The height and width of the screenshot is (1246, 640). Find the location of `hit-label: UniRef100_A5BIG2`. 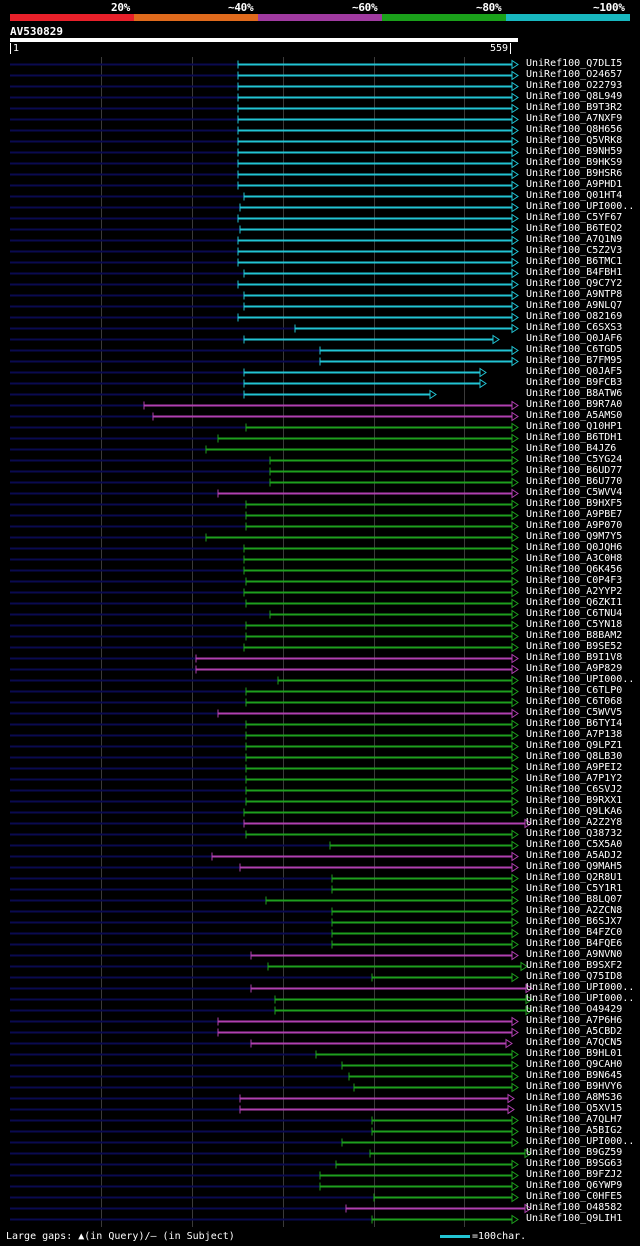

hit-label: UniRef100_A5BIG2 is located at coordinates (574, 1130).